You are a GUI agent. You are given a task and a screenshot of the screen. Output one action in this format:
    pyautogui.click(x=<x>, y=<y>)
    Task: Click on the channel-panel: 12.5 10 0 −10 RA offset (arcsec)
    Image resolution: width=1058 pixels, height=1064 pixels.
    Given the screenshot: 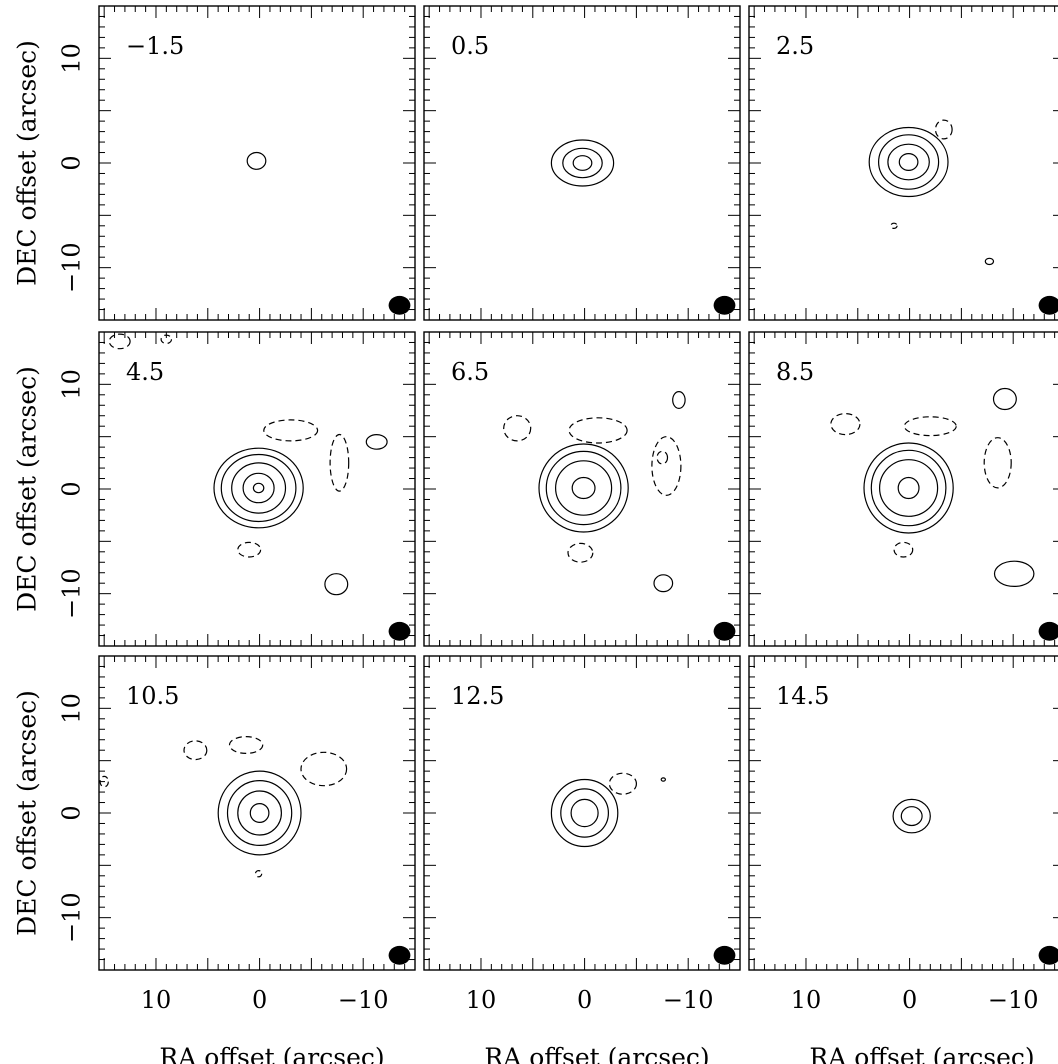 What is the action you would take?
    pyautogui.click(x=582, y=859)
    